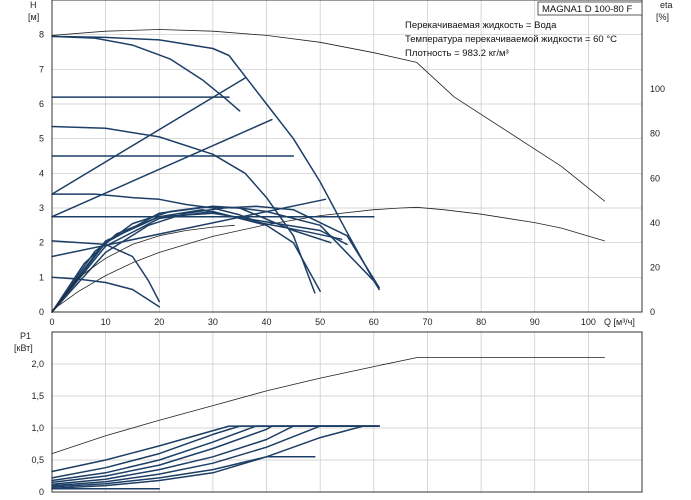  What do you see at coordinates (37, 460) in the screenshot?
I see `p1-tick-label: 0,5` at bounding box center [37, 460].